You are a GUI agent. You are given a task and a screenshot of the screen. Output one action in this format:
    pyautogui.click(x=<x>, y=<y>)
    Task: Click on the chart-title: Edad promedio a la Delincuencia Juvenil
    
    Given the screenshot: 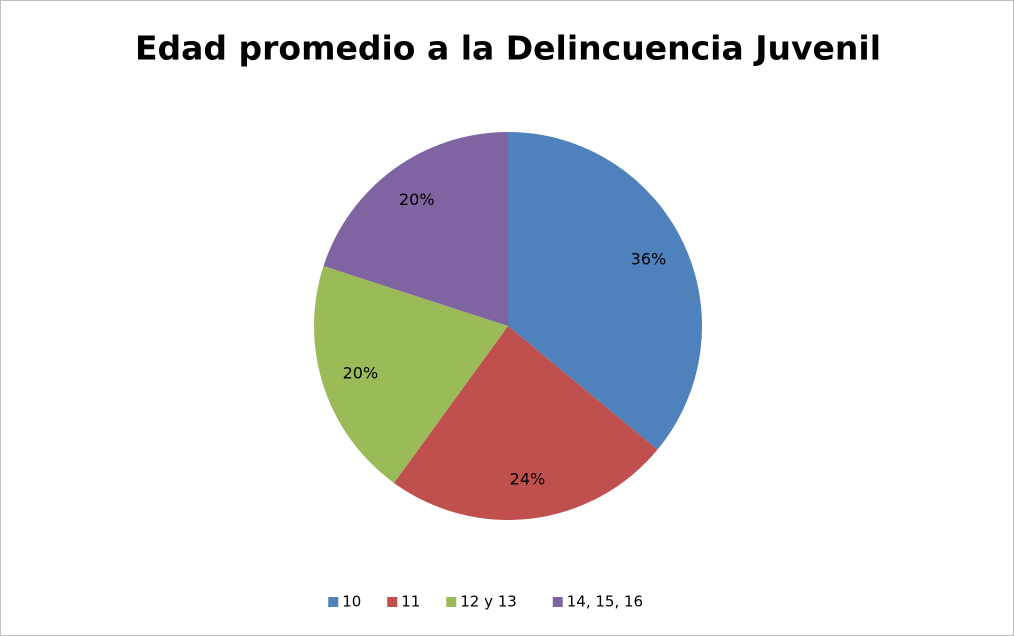 What is the action you would take?
    pyautogui.click(x=508, y=48)
    